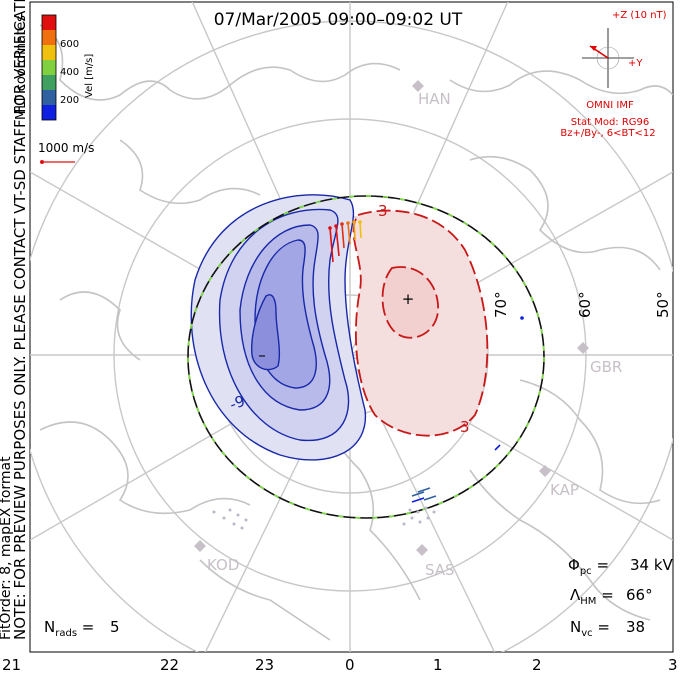 The width and height of the screenshot is (680, 674). What do you see at coordinates (583, 348) in the screenshot?
I see `station-marker-gbr` at bounding box center [583, 348].